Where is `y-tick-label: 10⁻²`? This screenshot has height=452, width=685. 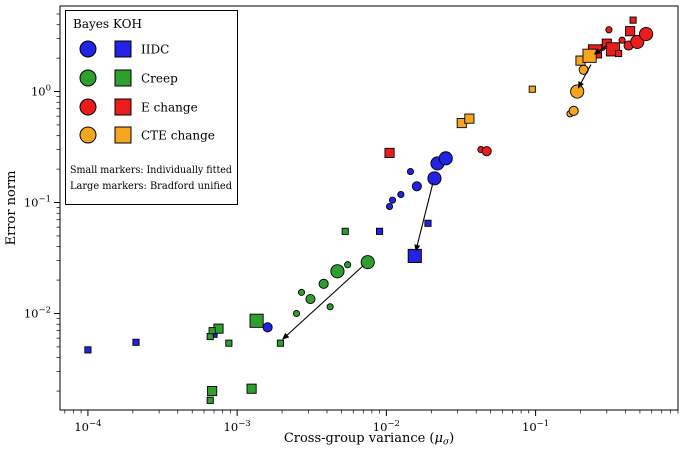
y-tick-label: 10⁻² is located at coordinates (37, 312).